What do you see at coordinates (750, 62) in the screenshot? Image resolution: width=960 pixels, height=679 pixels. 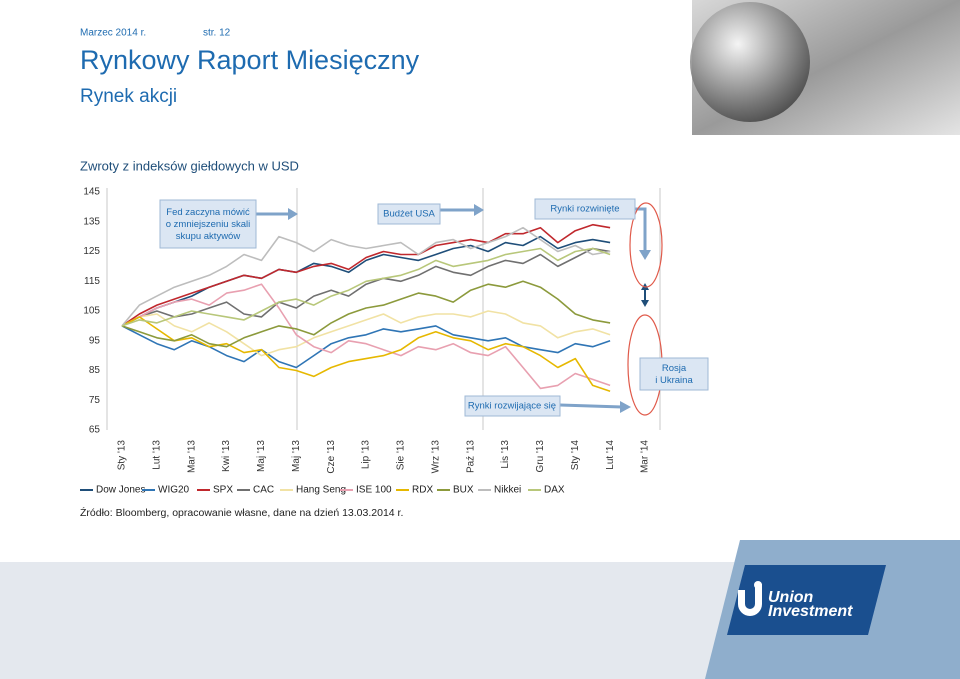 I see `globe-image` at bounding box center [750, 62].